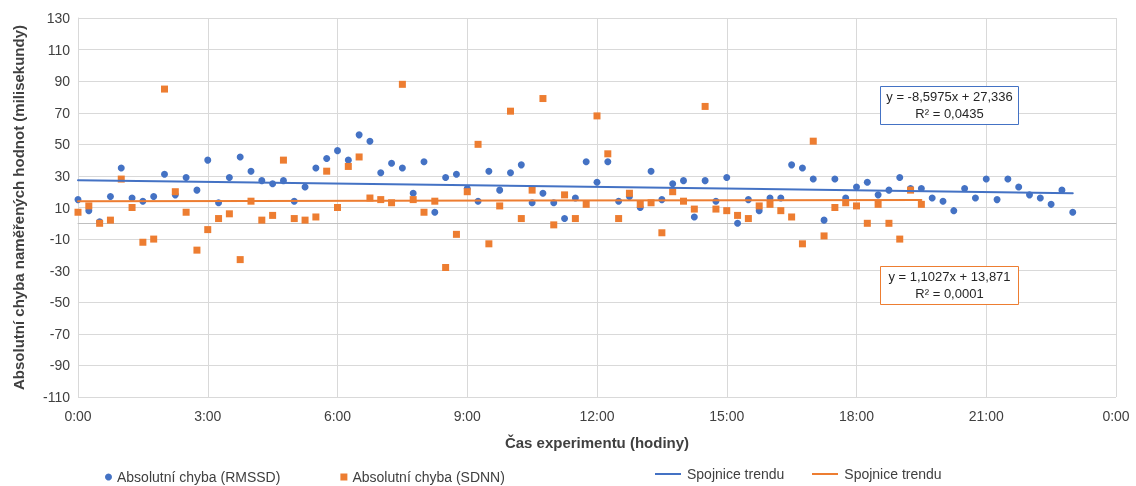  Describe the element at coordinates (62, 81) in the screenshot. I see `y-tick-label: 90` at that location.